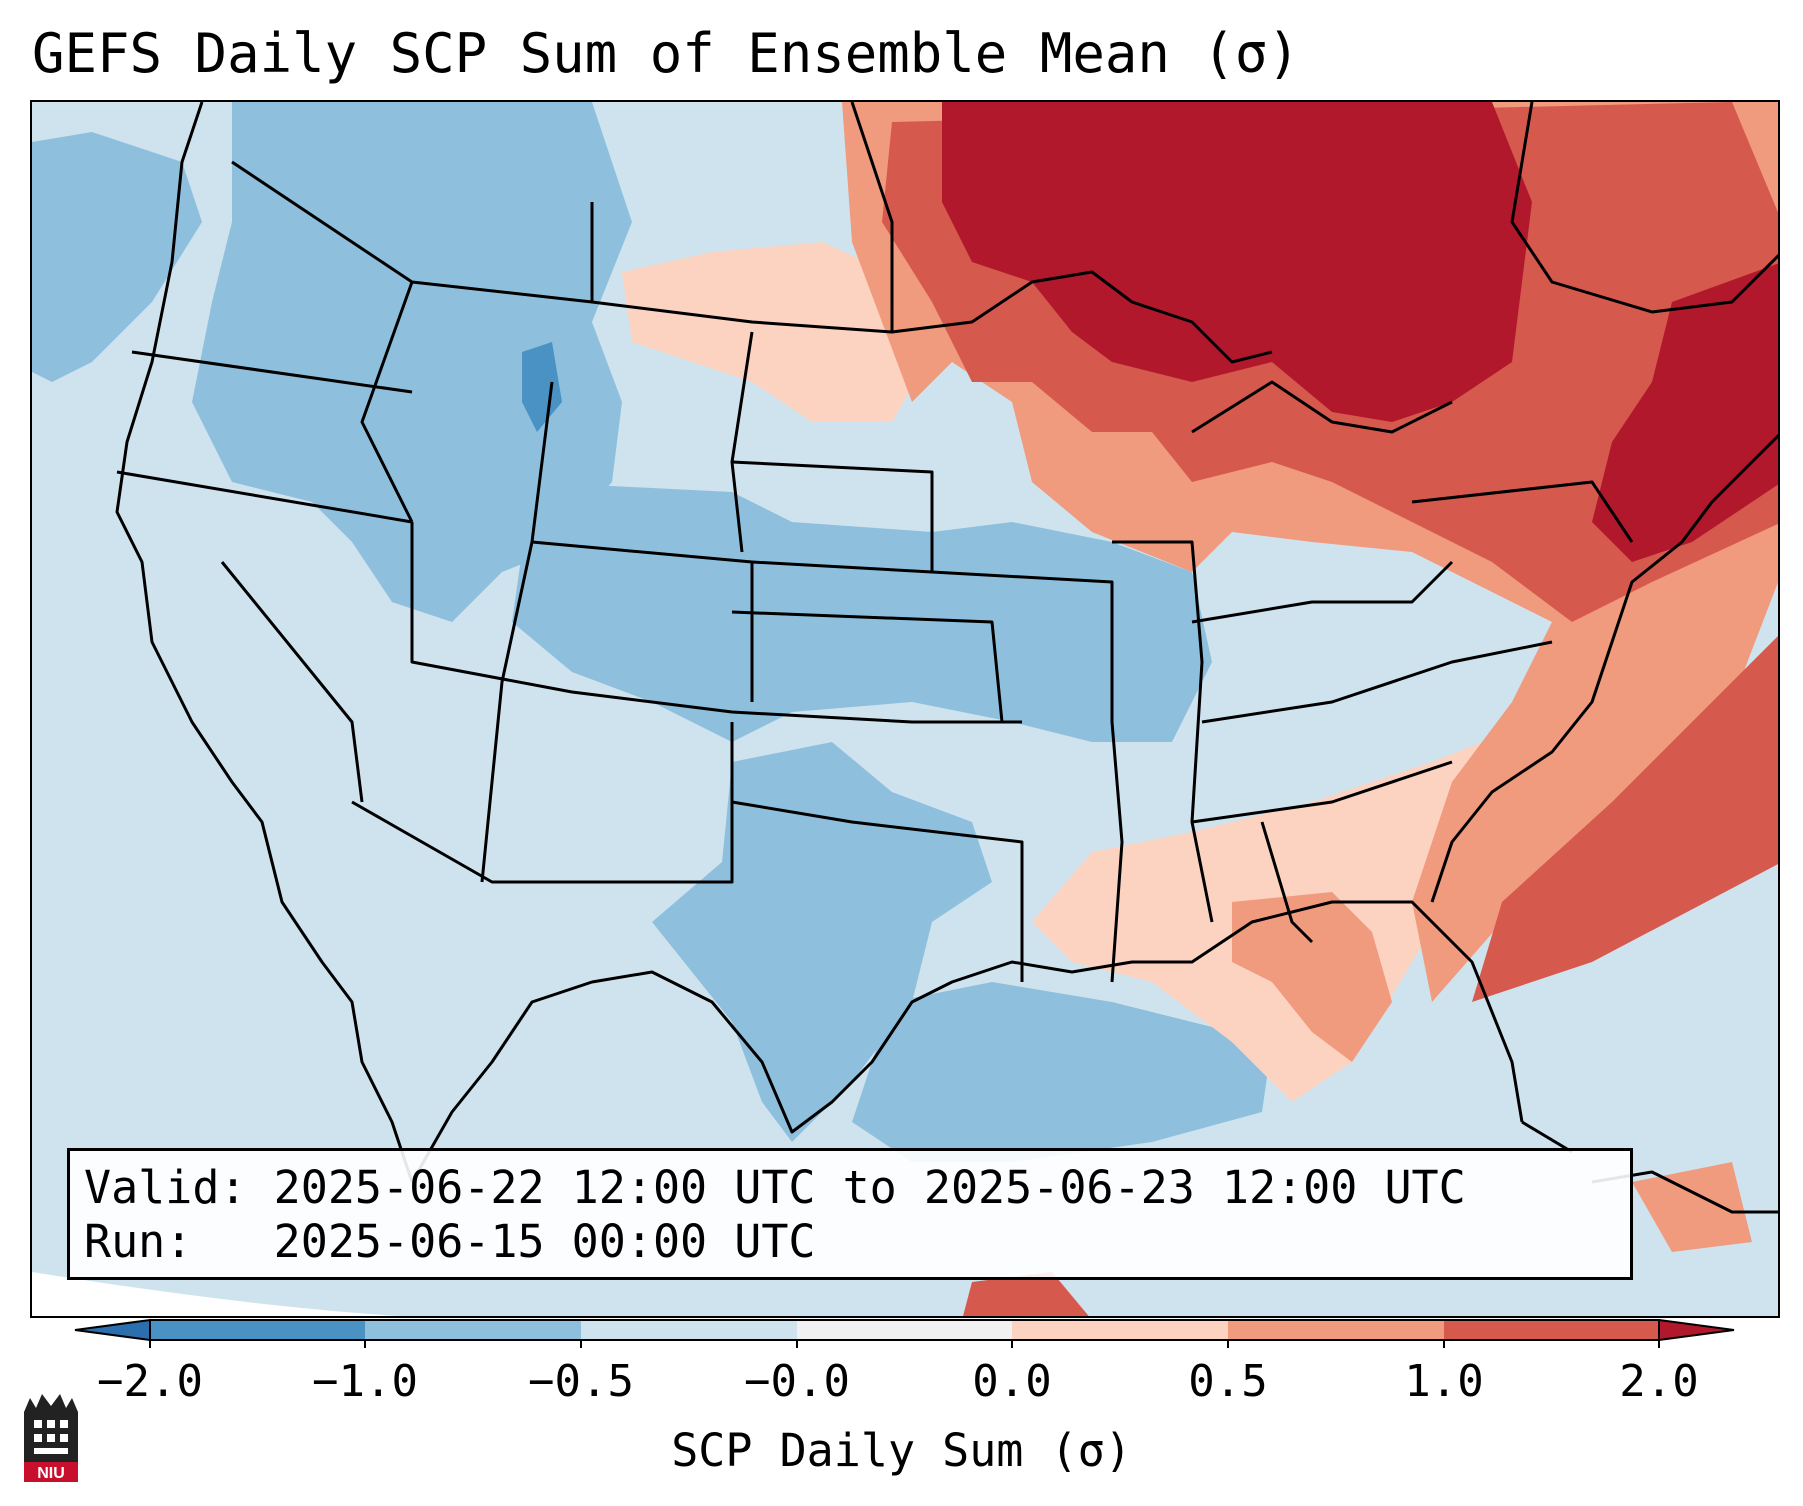 This screenshot has width=1803, height=1506. I want to click on az-nm-border, so click(542, 803).